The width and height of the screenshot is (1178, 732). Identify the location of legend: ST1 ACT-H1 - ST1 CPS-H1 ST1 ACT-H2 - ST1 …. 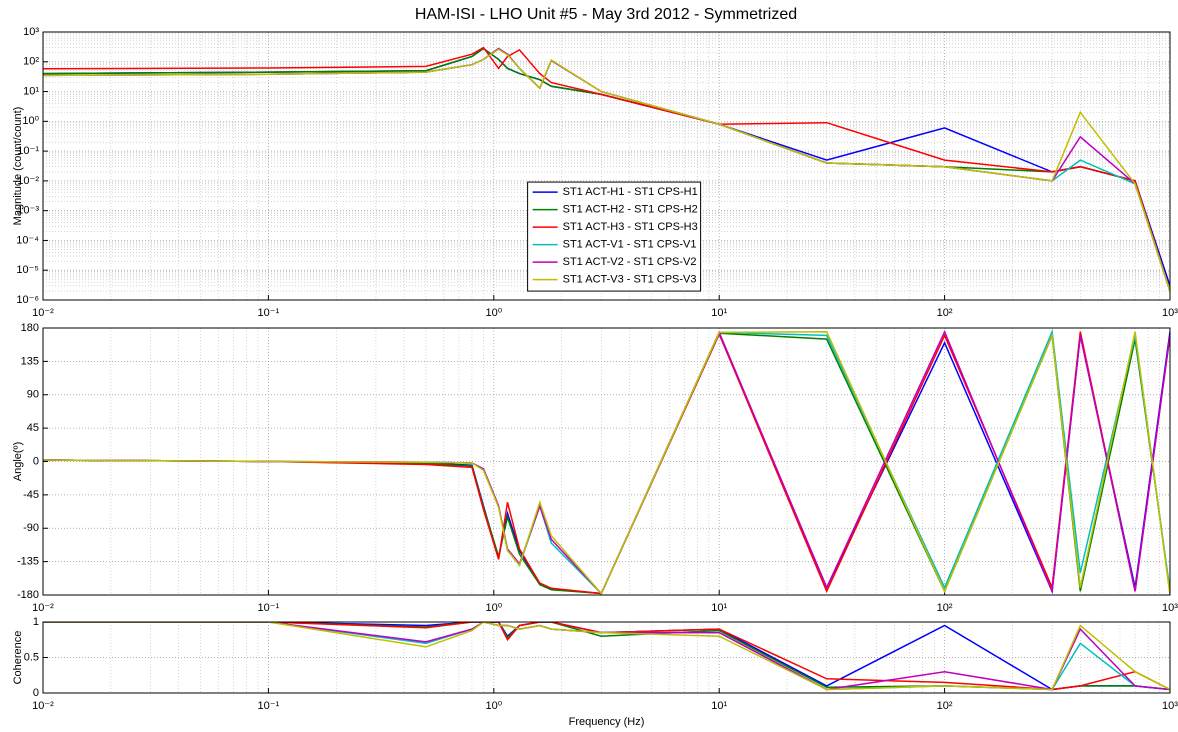
(614, 236).